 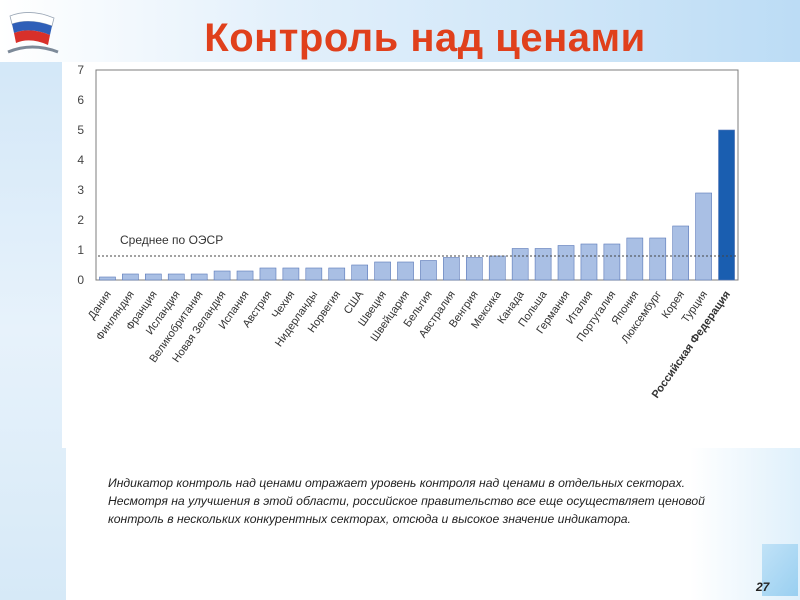 I want to click on header-band, so click(x=400, y=31).